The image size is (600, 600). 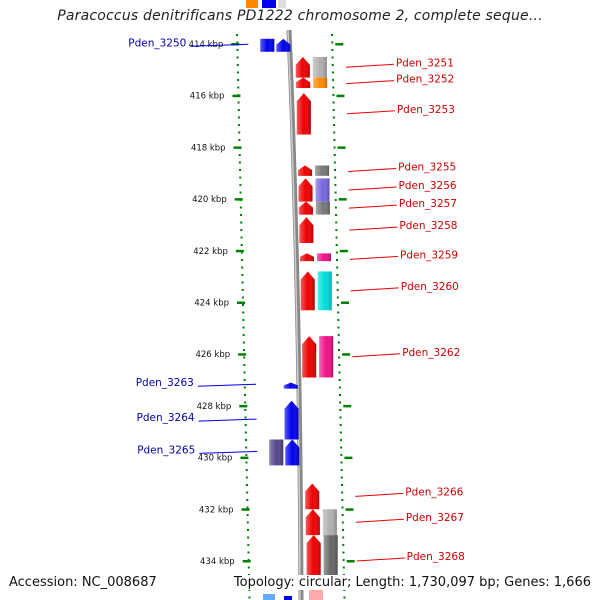 I want to click on gene-label-Pden_3255: Pden_3255, so click(x=427, y=167).